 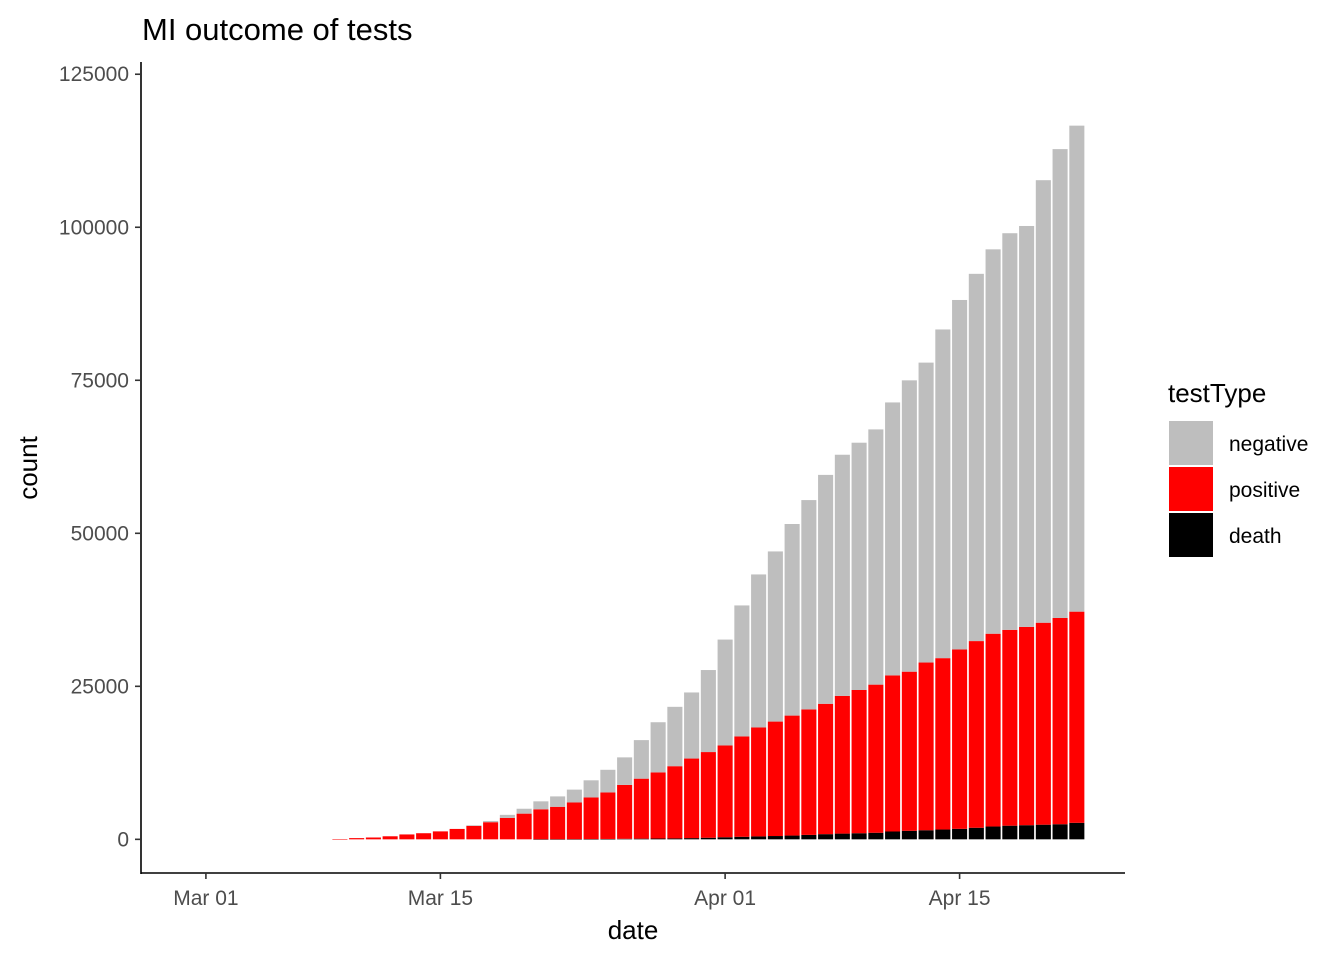 What do you see at coordinates (94, 74) in the screenshot?
I see `y-tick-label: 125000` at bounding box center [94, 74].